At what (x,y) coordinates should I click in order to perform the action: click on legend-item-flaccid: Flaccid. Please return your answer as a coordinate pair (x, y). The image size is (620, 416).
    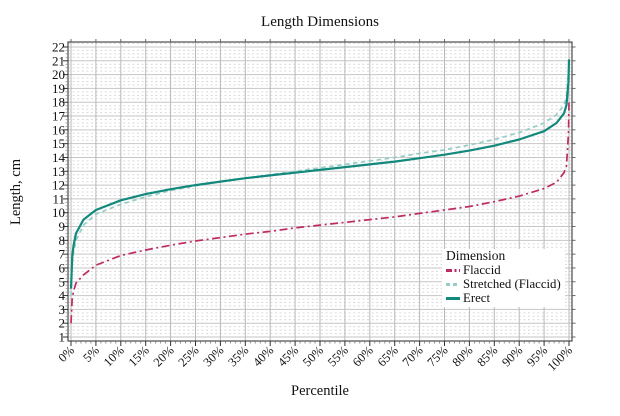
    Looking at the image, I should click on (503, 270).